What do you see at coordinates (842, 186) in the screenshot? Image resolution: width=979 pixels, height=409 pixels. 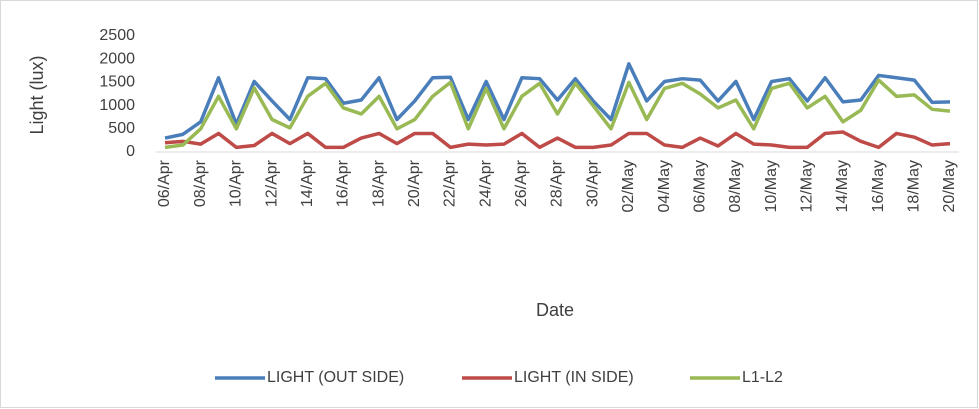 I see `x-tick-label: 14/May` at bounding box center [842, 186].